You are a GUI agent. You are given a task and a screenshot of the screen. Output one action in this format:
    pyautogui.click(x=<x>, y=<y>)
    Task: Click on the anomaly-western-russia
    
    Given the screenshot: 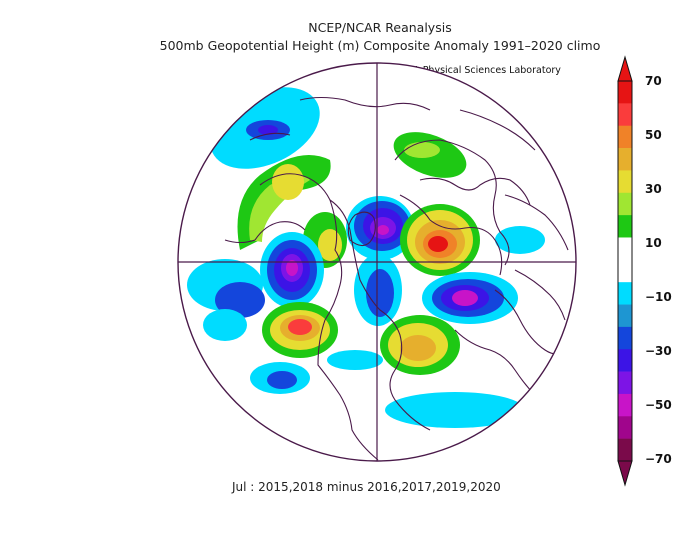 What is the action you would take?
    pyautogui.click(x=470, y=298)
    